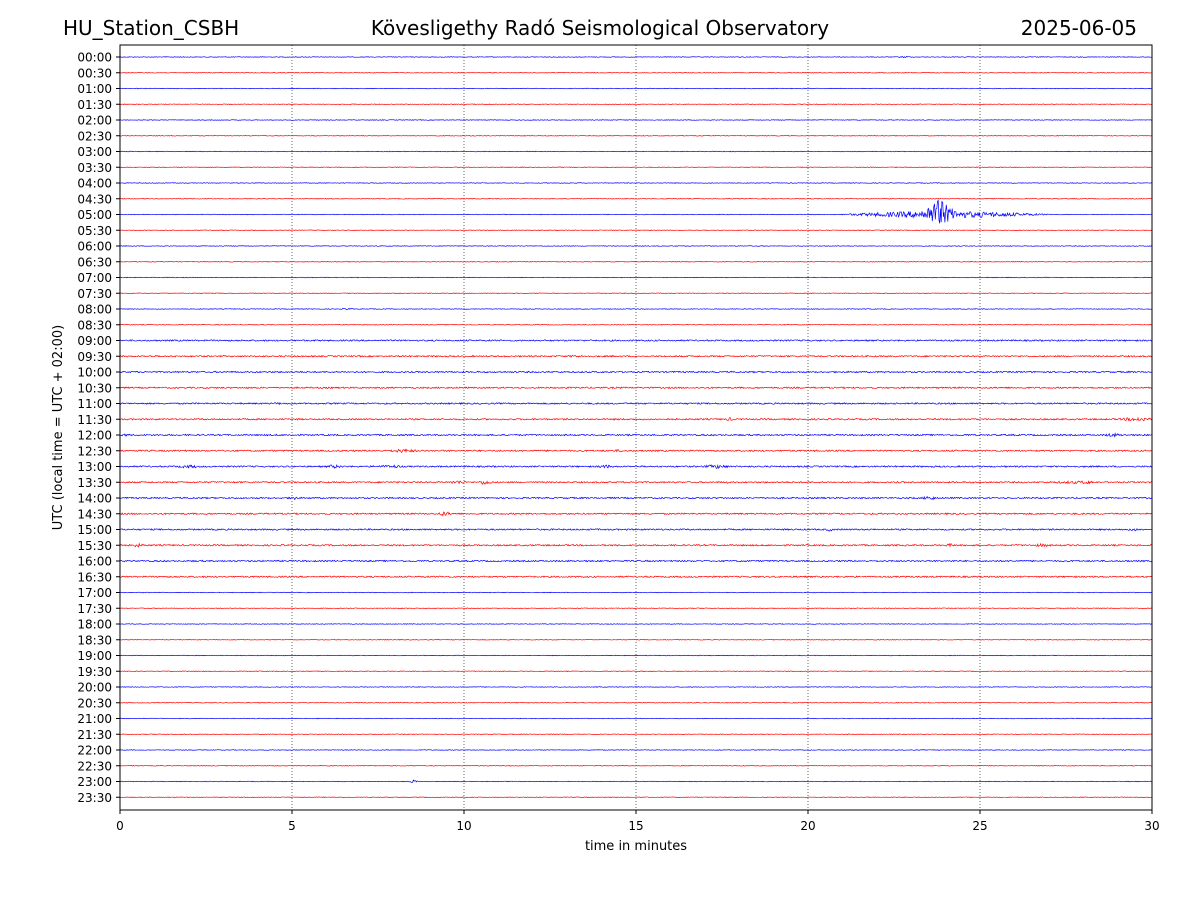 The image size is (1200, 900). What do you see at coordinates (94, 278) in the screenshot?
I see `y-tick-label: 07:00` at bounding box center [94, 278].